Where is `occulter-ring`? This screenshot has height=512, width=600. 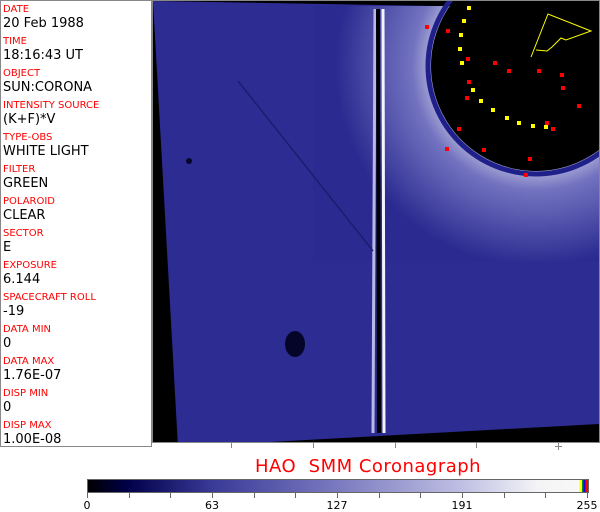 occulter-ring is located at coordinates (512, 89).